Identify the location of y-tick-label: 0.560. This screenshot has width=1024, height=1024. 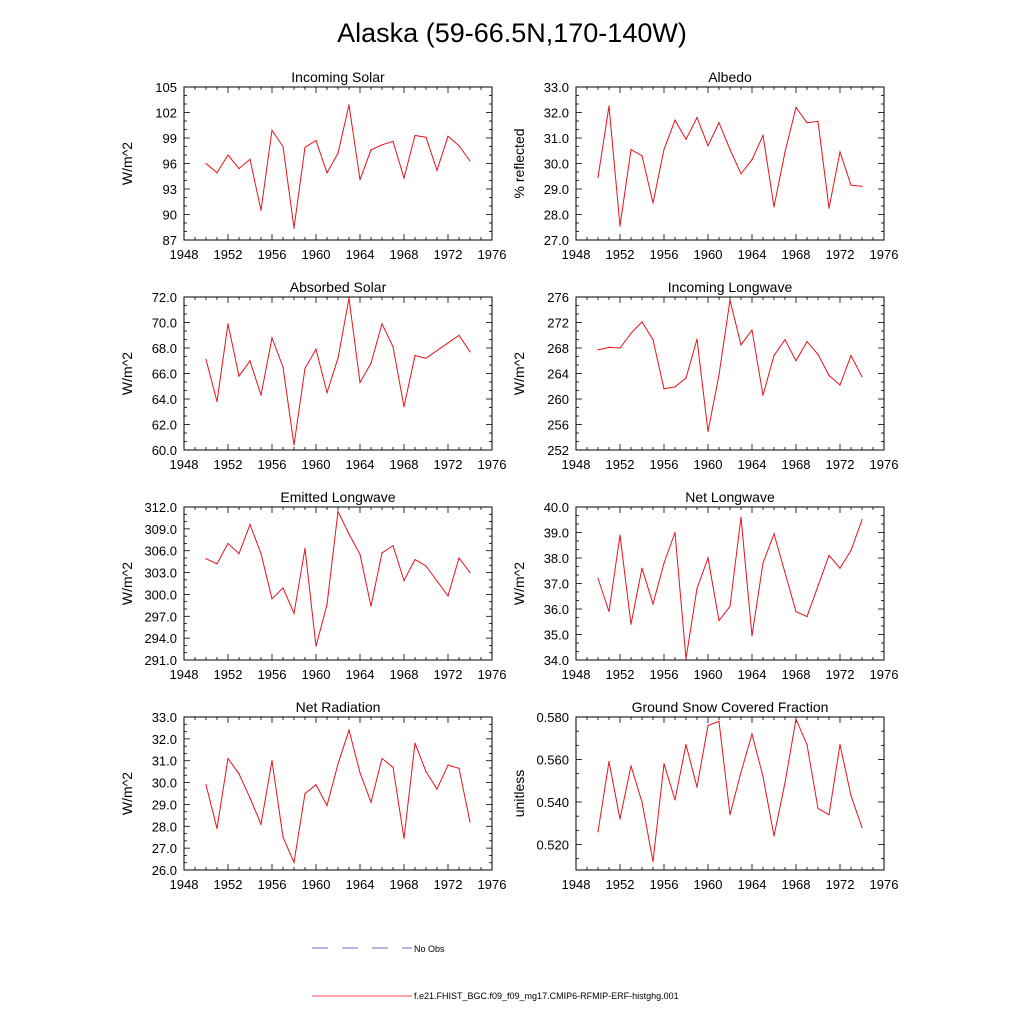
(552, 760).